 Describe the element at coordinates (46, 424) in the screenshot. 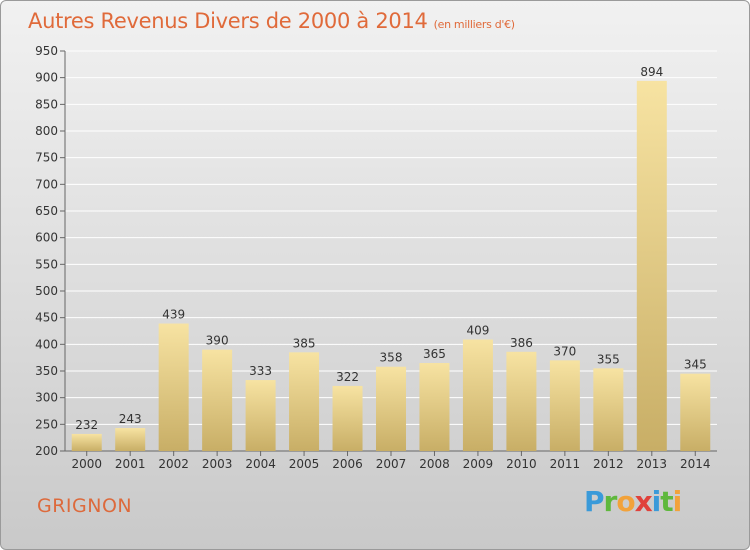

I see `y-tick-label: 250` at that location.